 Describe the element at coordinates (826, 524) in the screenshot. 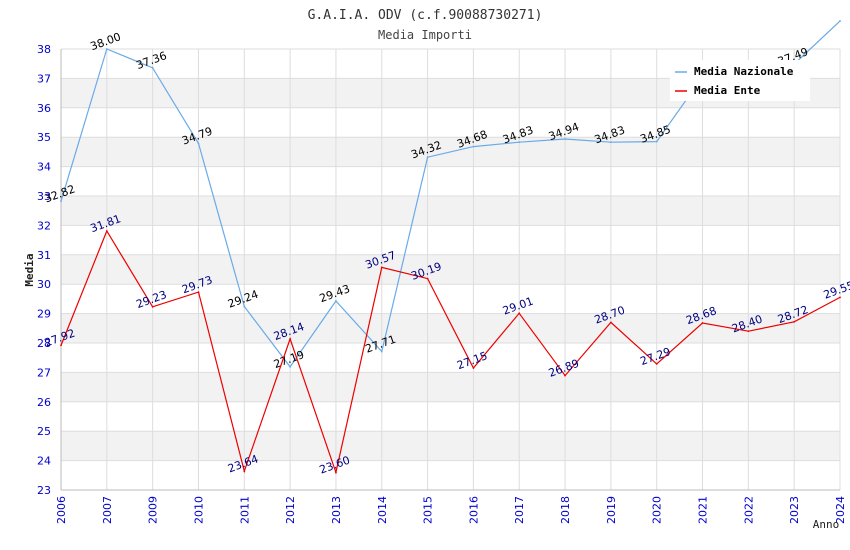

I see `x-axis-label: Anno` at that location.